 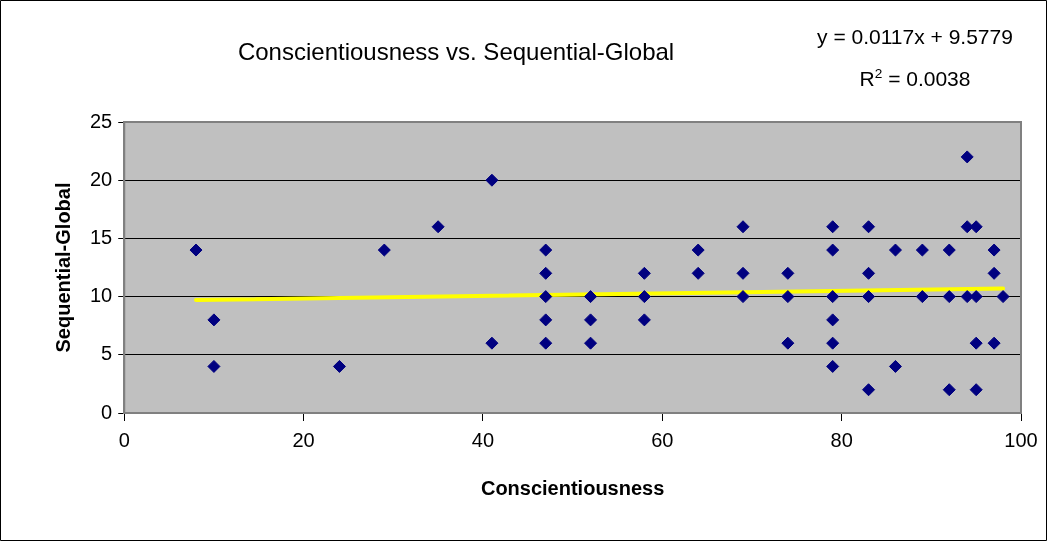 What do you see at coordinates (101, 178) in the screenshot?
I see `y-tick-label: 20` at bounding box center [101, 178].